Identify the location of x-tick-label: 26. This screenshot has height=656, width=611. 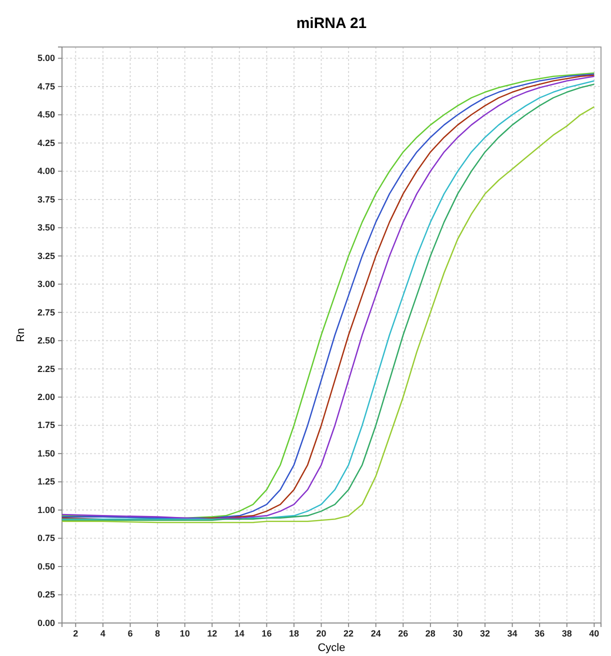
(403, 633).